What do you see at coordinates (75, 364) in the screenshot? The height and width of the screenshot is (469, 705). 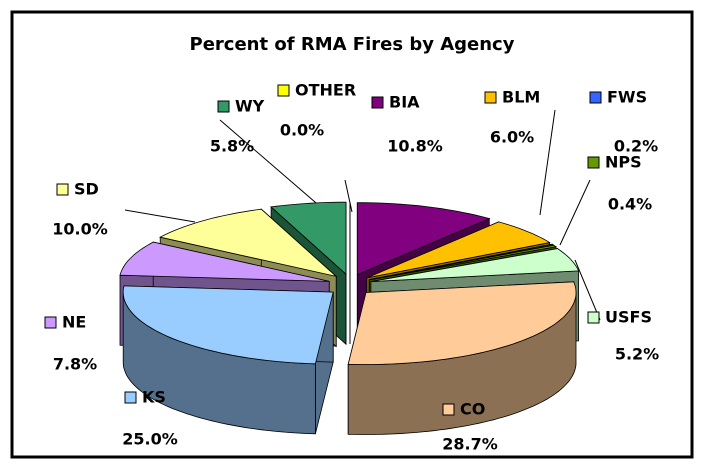 I see `value-label: 7.8%` at bounding box center [75, 364].